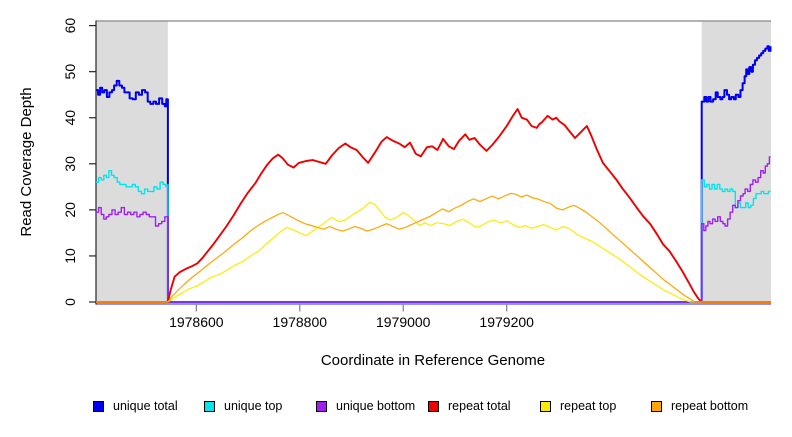  I want to click on legend-swatch-unique-top, so click(209, 406).